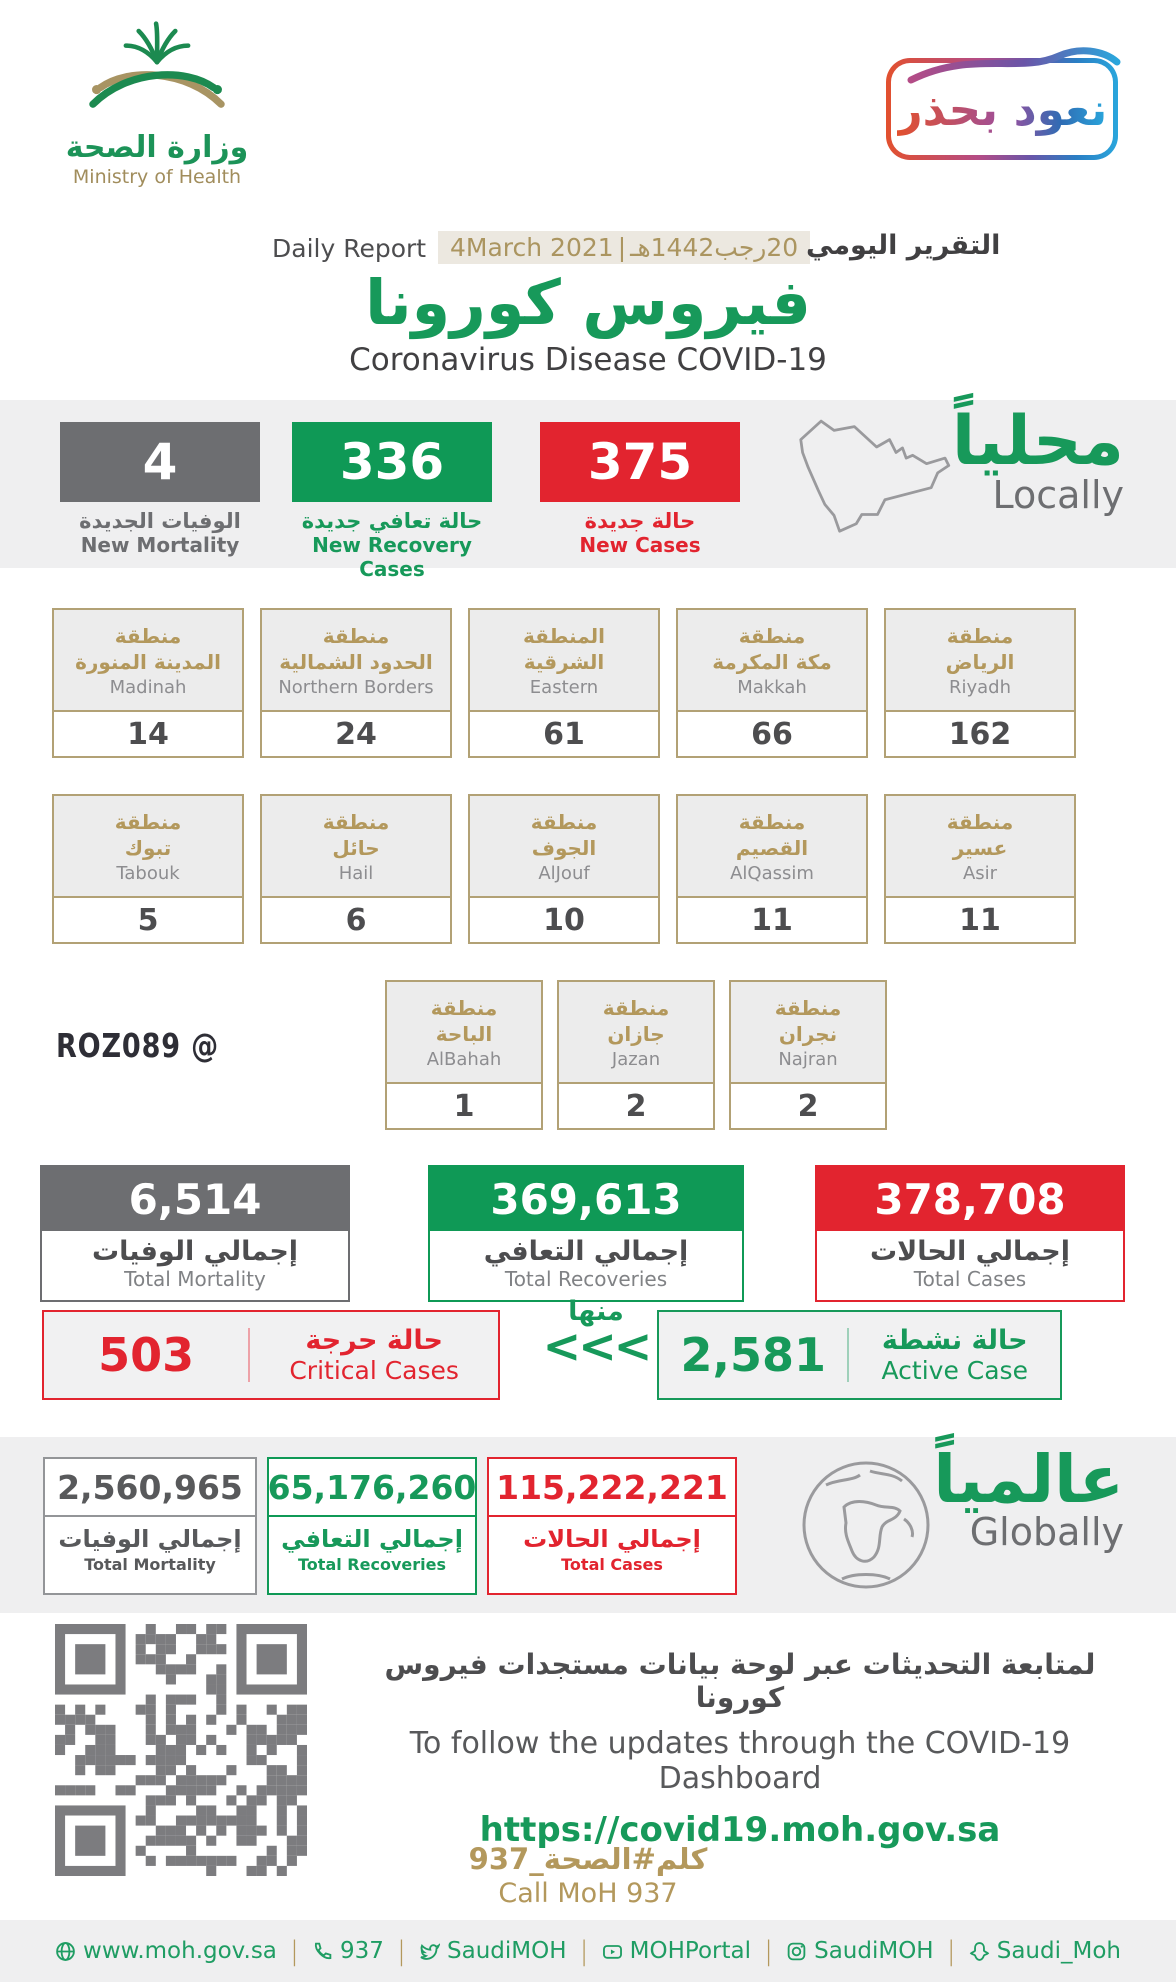 The width and height of the screenshot is (1176, 1982). Describe the element at coordinates (970, 1251) in the screenshot. I see `total-cases-label-ar: إجمالي الحالات` at that location.